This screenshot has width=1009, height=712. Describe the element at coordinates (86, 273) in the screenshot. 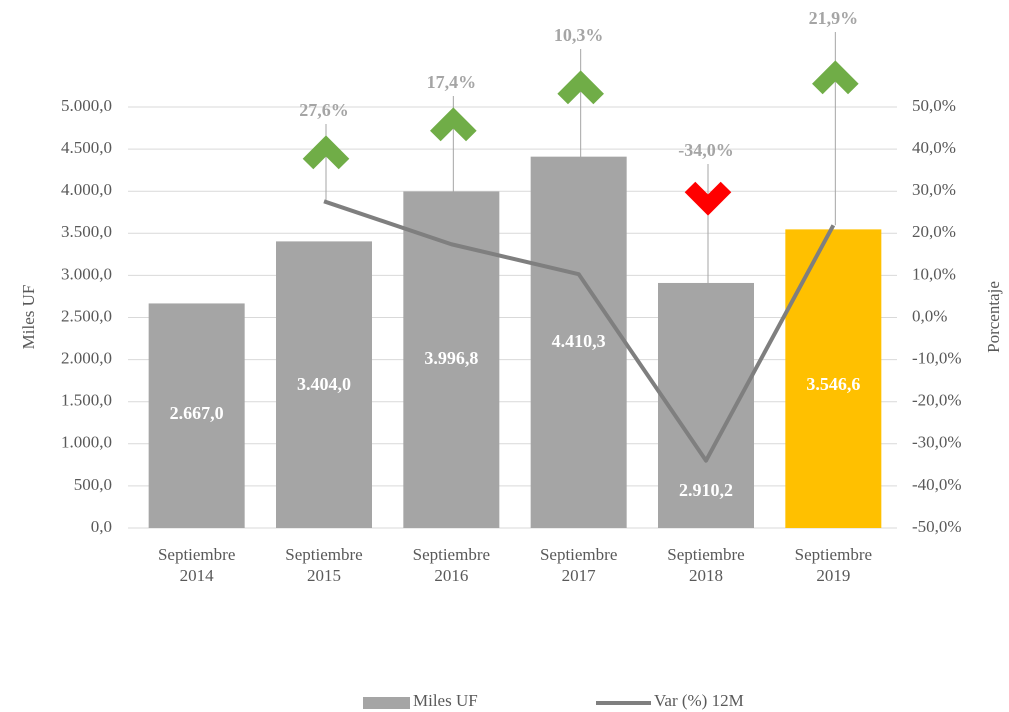

I see `y-tick-label: 3.000,0` at that location.